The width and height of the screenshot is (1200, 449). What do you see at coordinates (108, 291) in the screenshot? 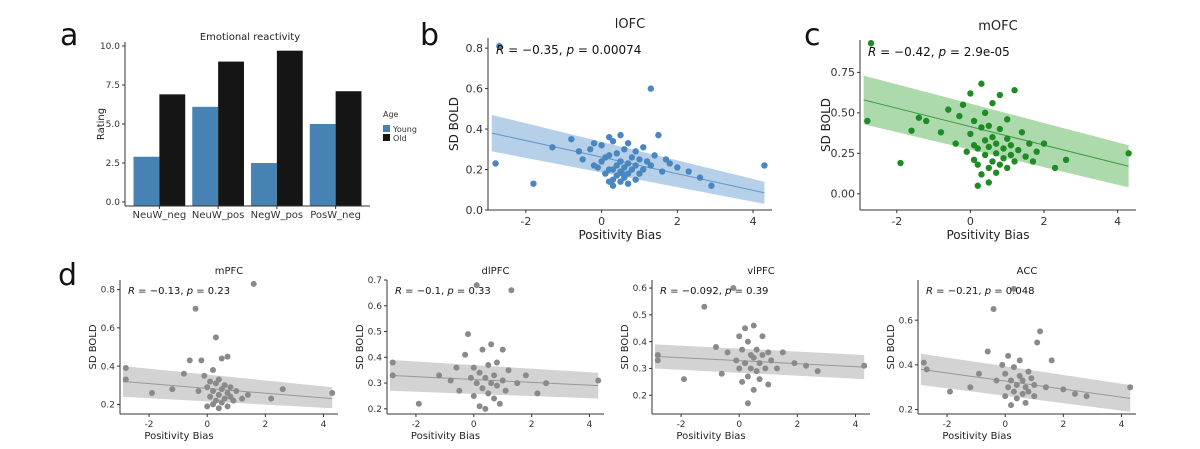
I see `y-tick-label: 0.8` at bounding box center [108, 291].